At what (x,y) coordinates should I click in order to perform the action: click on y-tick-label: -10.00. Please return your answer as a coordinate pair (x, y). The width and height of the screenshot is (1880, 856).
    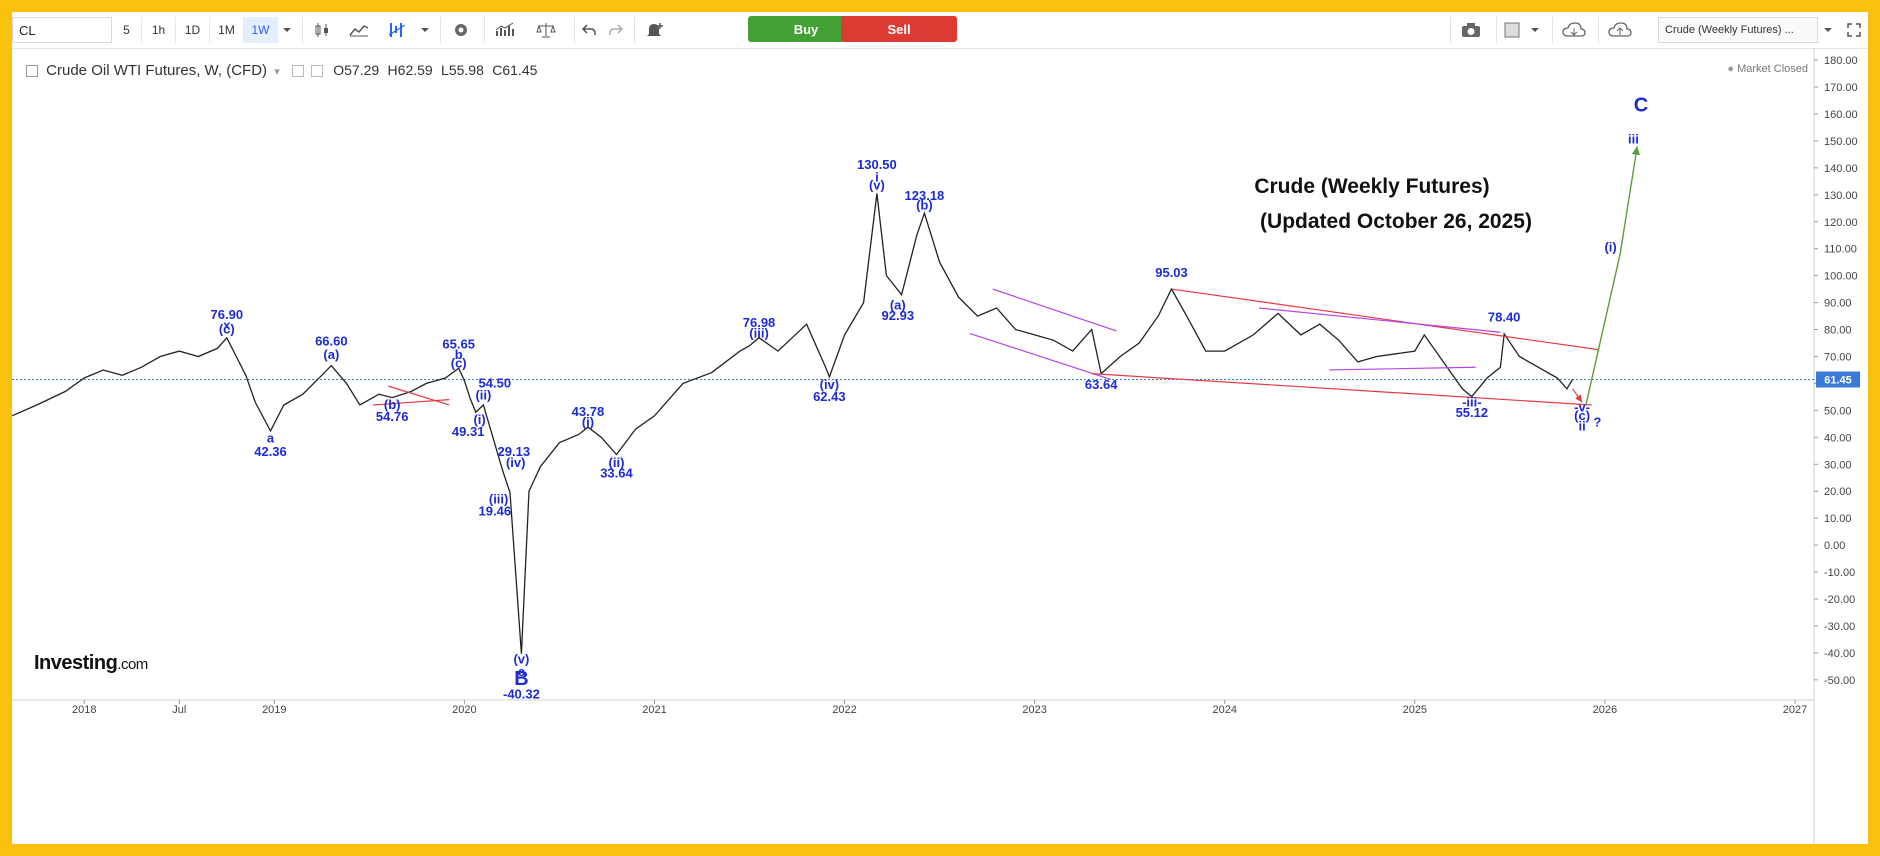
    Looking at the image, I should click on (1839, 573).